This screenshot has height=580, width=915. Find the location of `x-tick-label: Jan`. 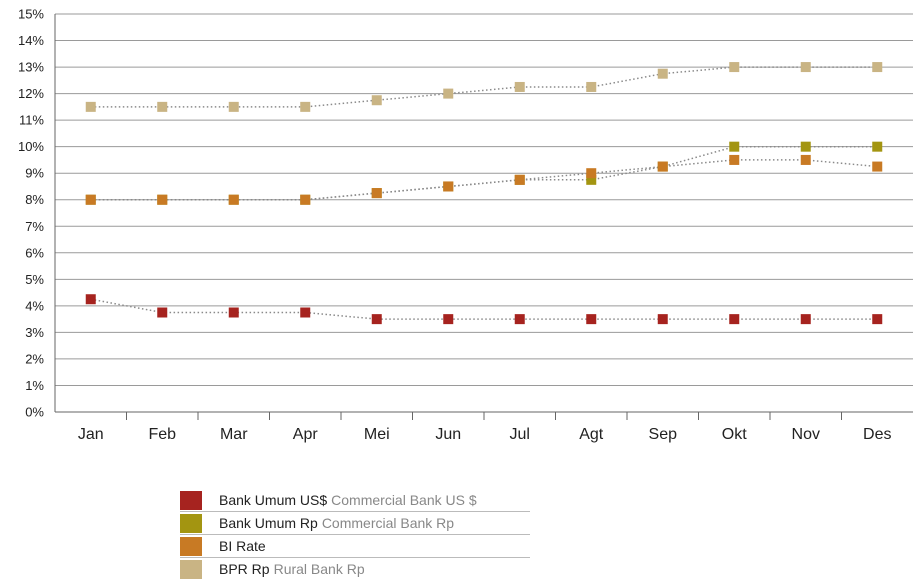

x-tick-label: Jan is located at coordinates (91, 434).